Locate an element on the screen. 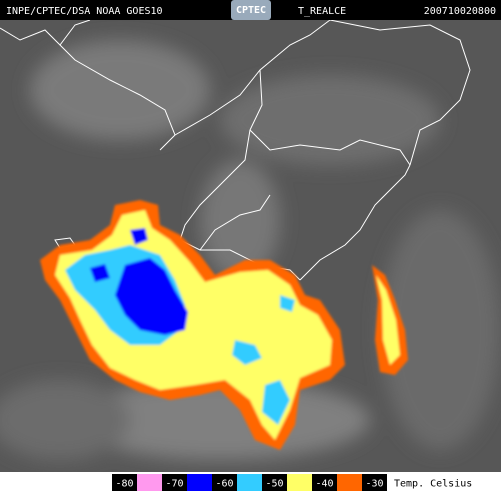 The width and height of the screenshot is (501, 493). legend-label: -70 is located at coordinates (174, 484).